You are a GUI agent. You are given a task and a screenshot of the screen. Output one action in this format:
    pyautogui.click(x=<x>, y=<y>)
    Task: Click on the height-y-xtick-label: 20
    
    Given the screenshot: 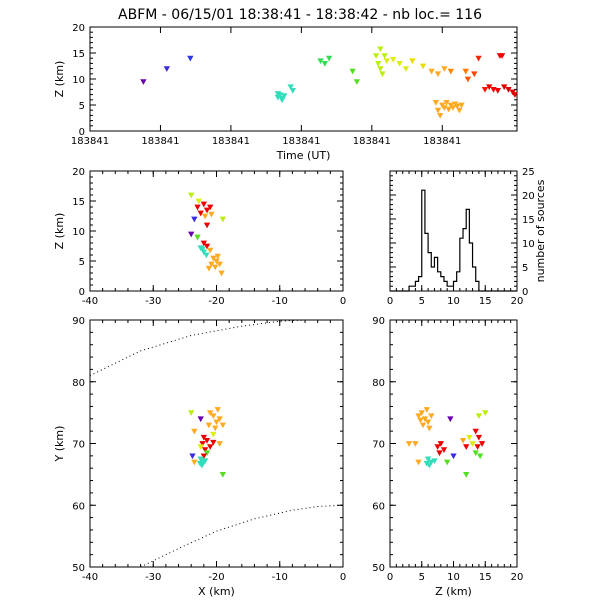 What is the action you would take?
    pyautogui.click(x=517, y=577)
    